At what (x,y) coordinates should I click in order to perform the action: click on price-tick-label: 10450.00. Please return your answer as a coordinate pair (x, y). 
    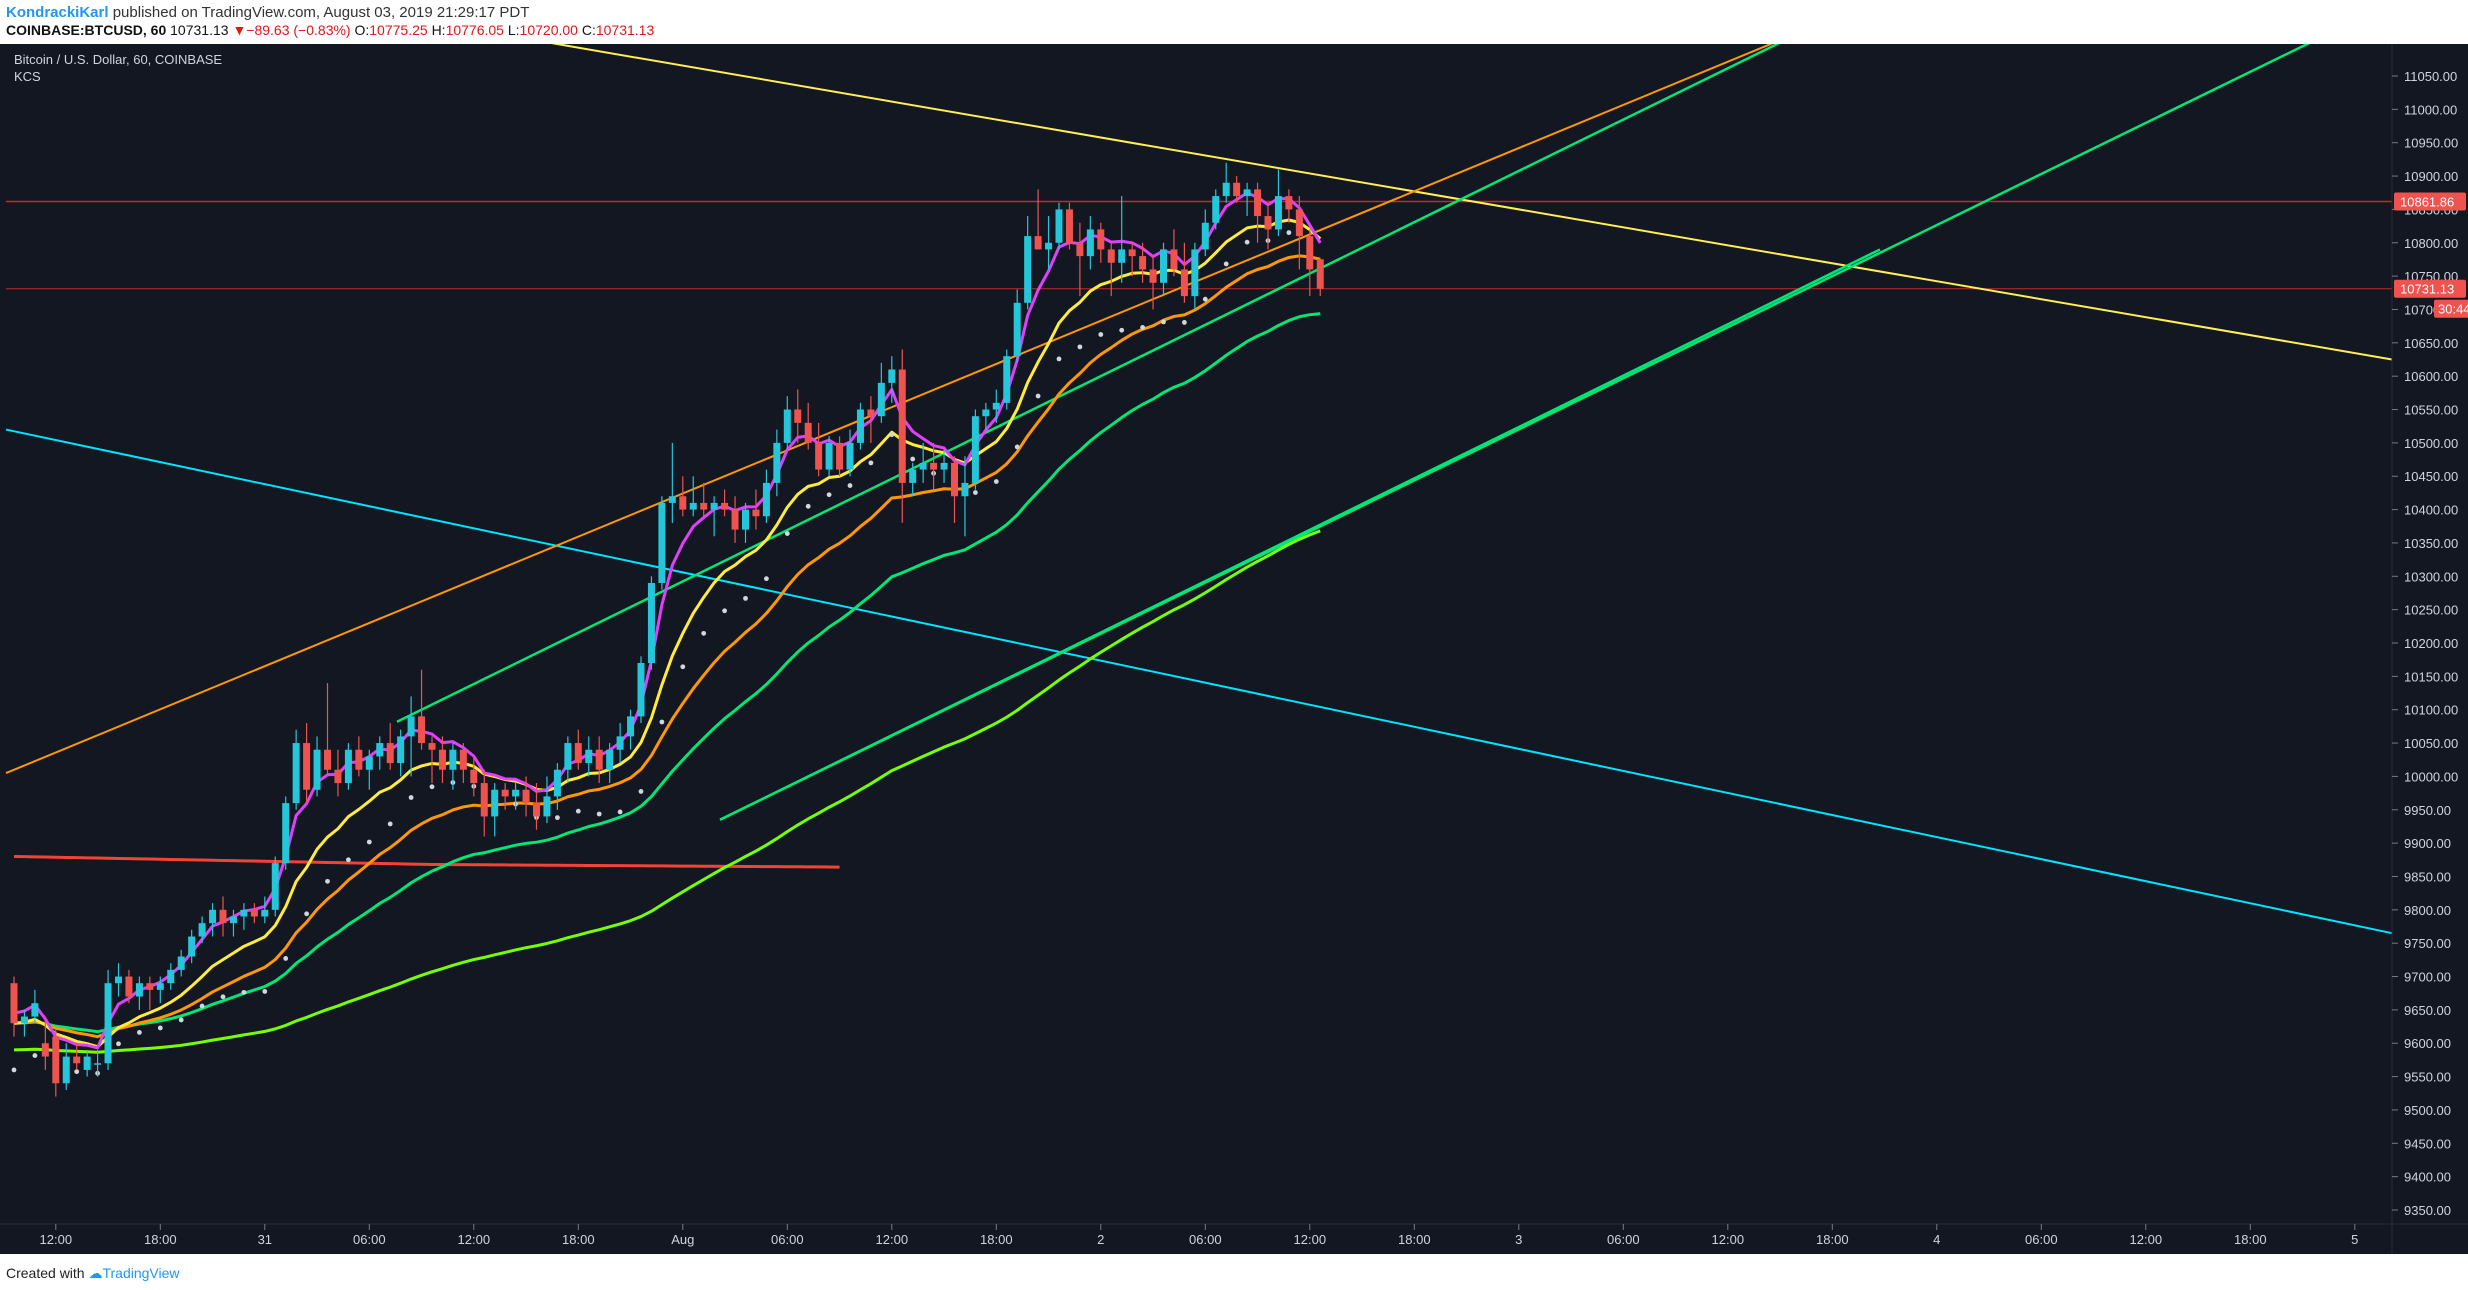
    Looking at the image, I should click on (2431, 476).